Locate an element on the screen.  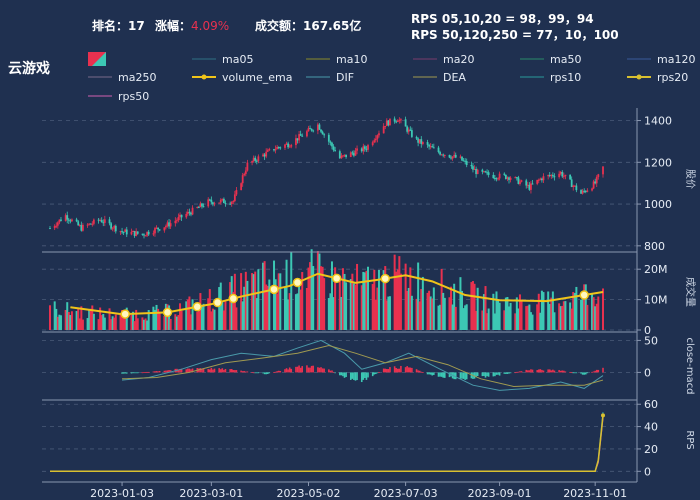
ytick-label-p2-0: 0 is located at coordinates (647, 372).